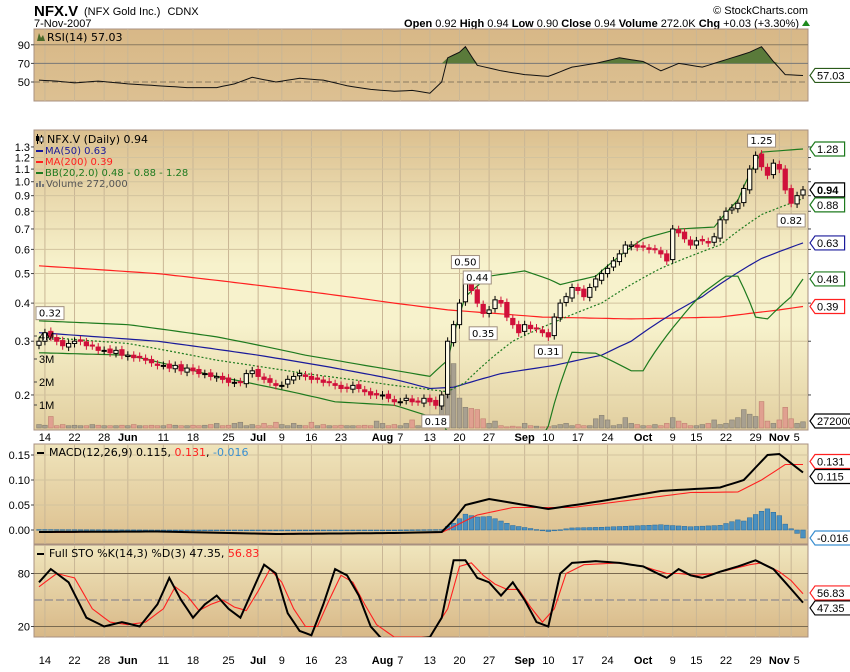  Describe the element at coordinates (41, 37) in the screenshot. I see `rsi-legend-icon` at that location.